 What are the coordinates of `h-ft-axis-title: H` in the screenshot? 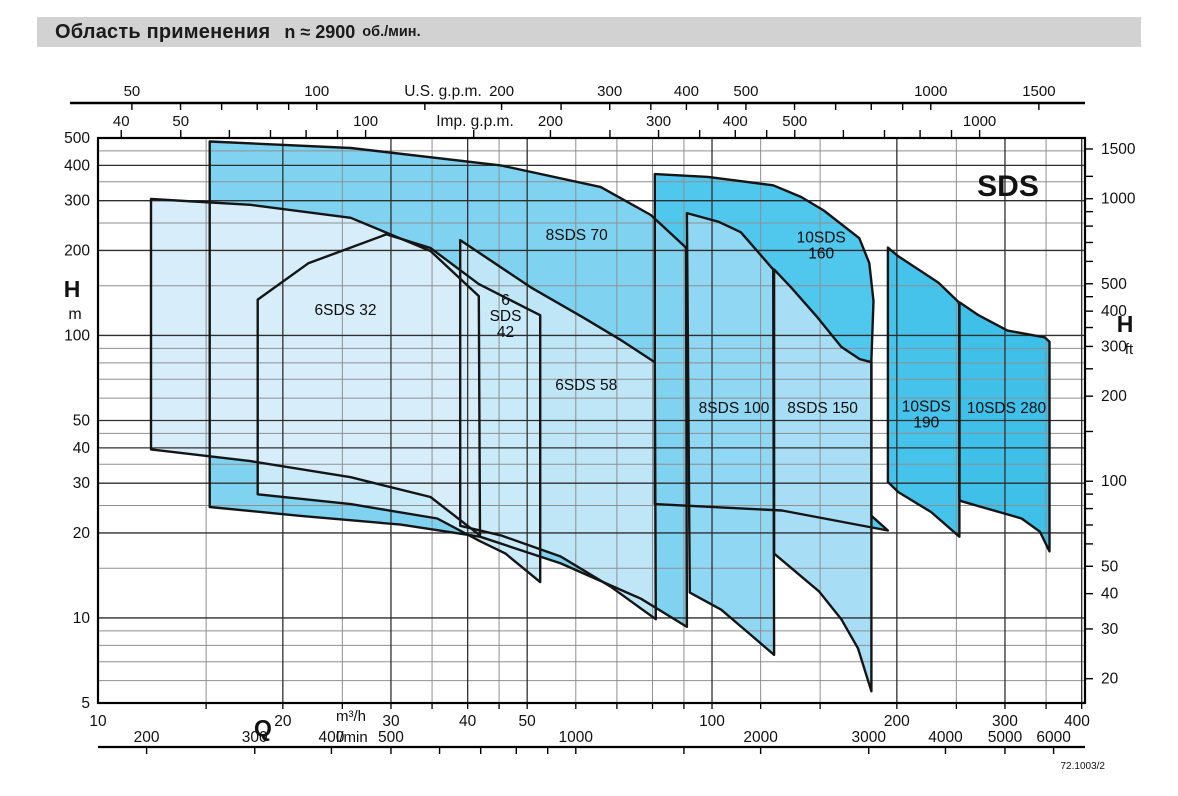 It's located at (1125, 324).